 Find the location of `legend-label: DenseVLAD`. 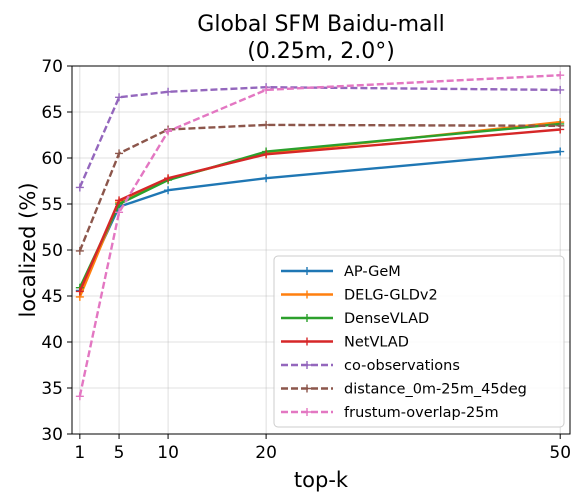

legend-label: DenseVLAD is located at coordinates (386, 319).